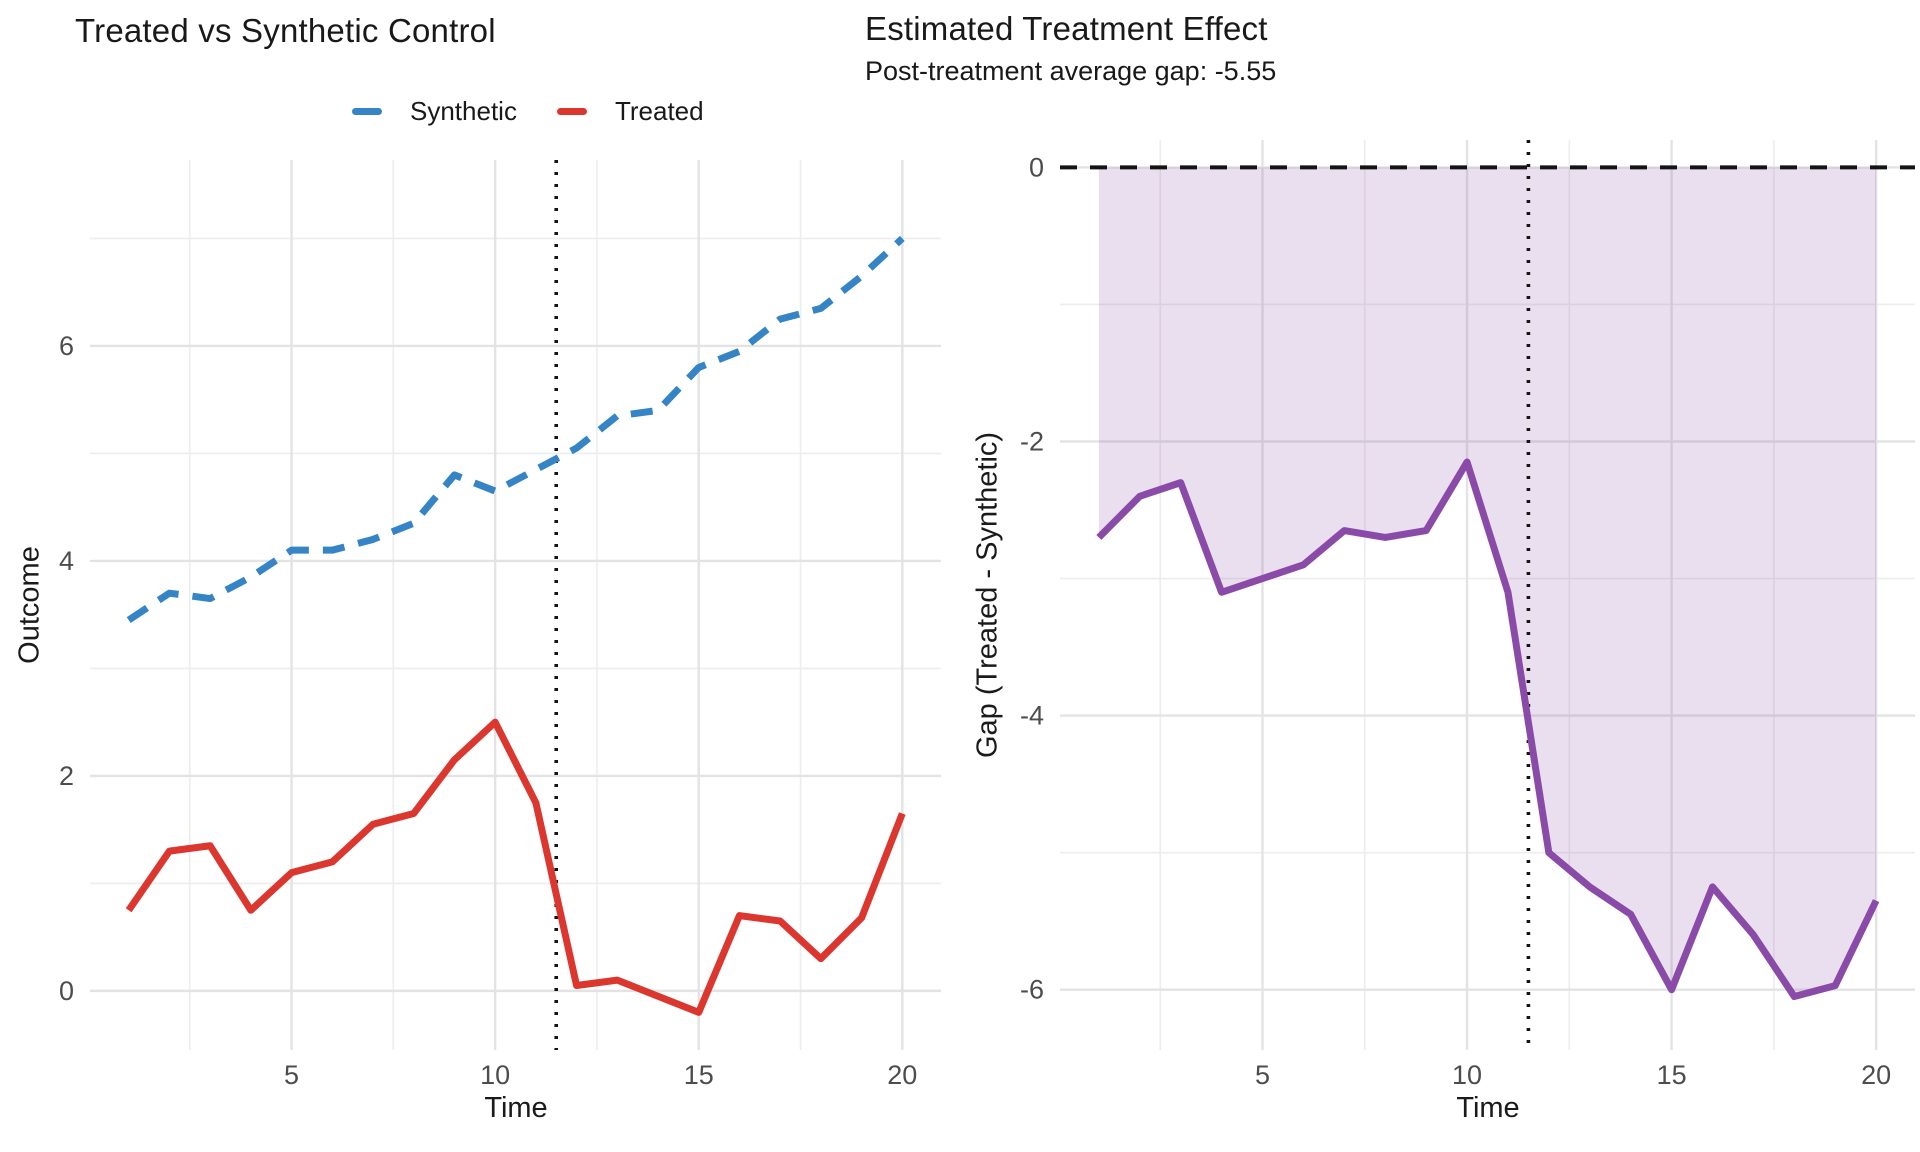 The image size is (1920, 1152). I want to click on left-chart-legend: Synthetic Treated, so click(528, 111).